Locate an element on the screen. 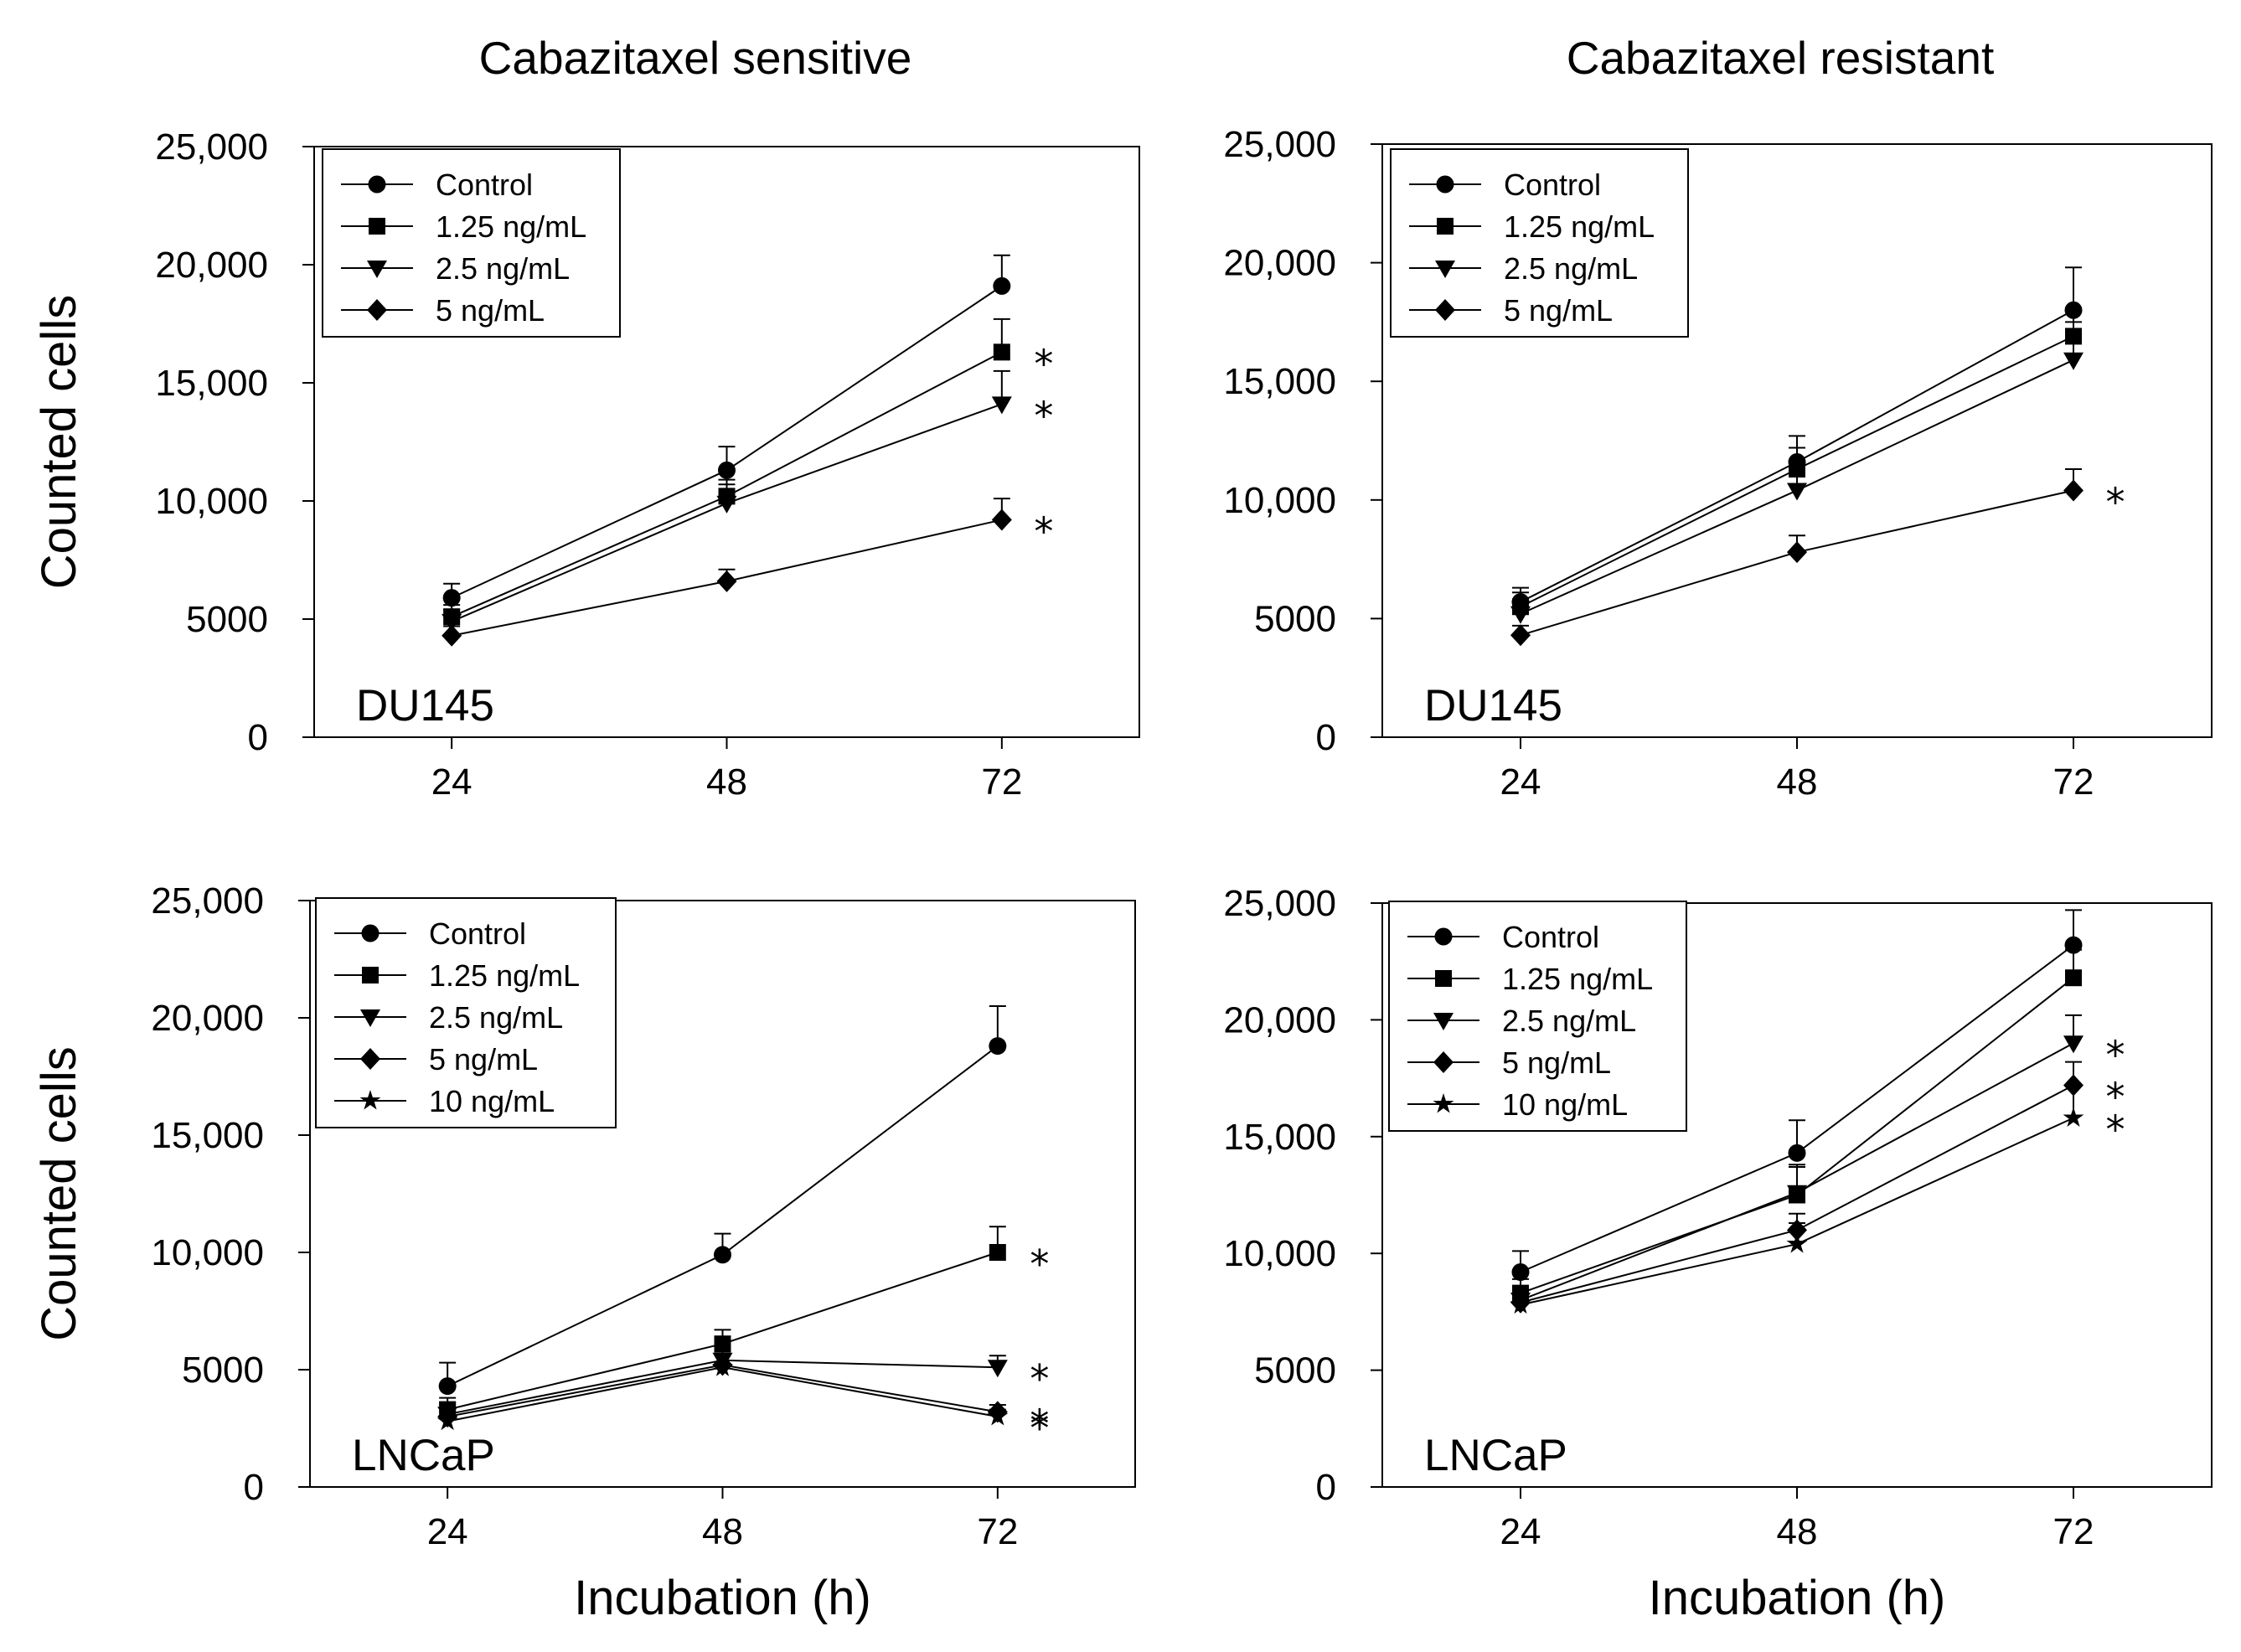 The height and width of the screenshot is (1652, 2241). series-2-5-ng-ml is located at coordinates (1797, 473).